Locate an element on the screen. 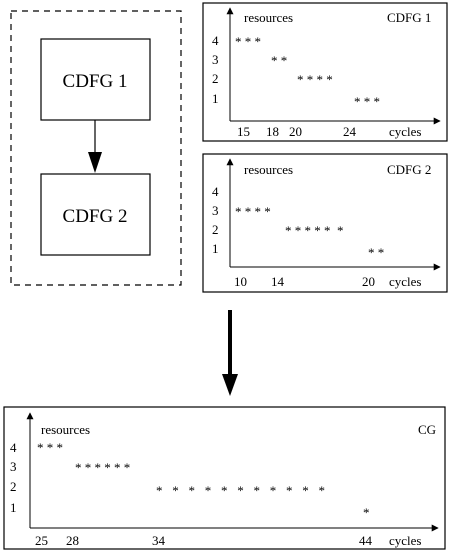  cdfg1-node-label: CDFG 1 is located at coordinates (95, 81).